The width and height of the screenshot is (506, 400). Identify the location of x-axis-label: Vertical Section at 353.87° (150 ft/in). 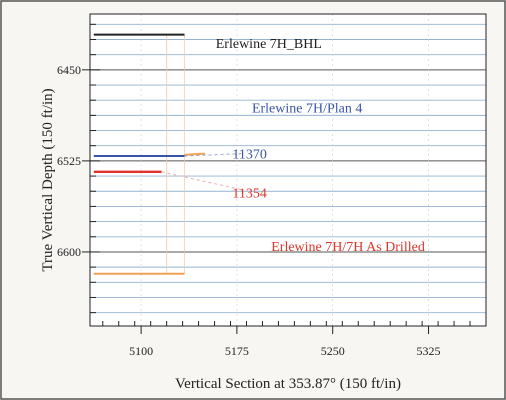
(288, 384).